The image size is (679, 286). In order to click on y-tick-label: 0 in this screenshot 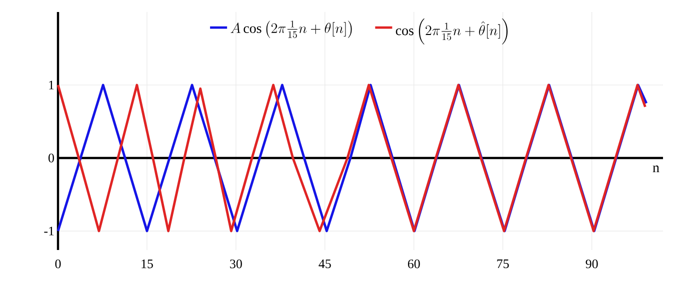, I will do `click(51, 158)`.